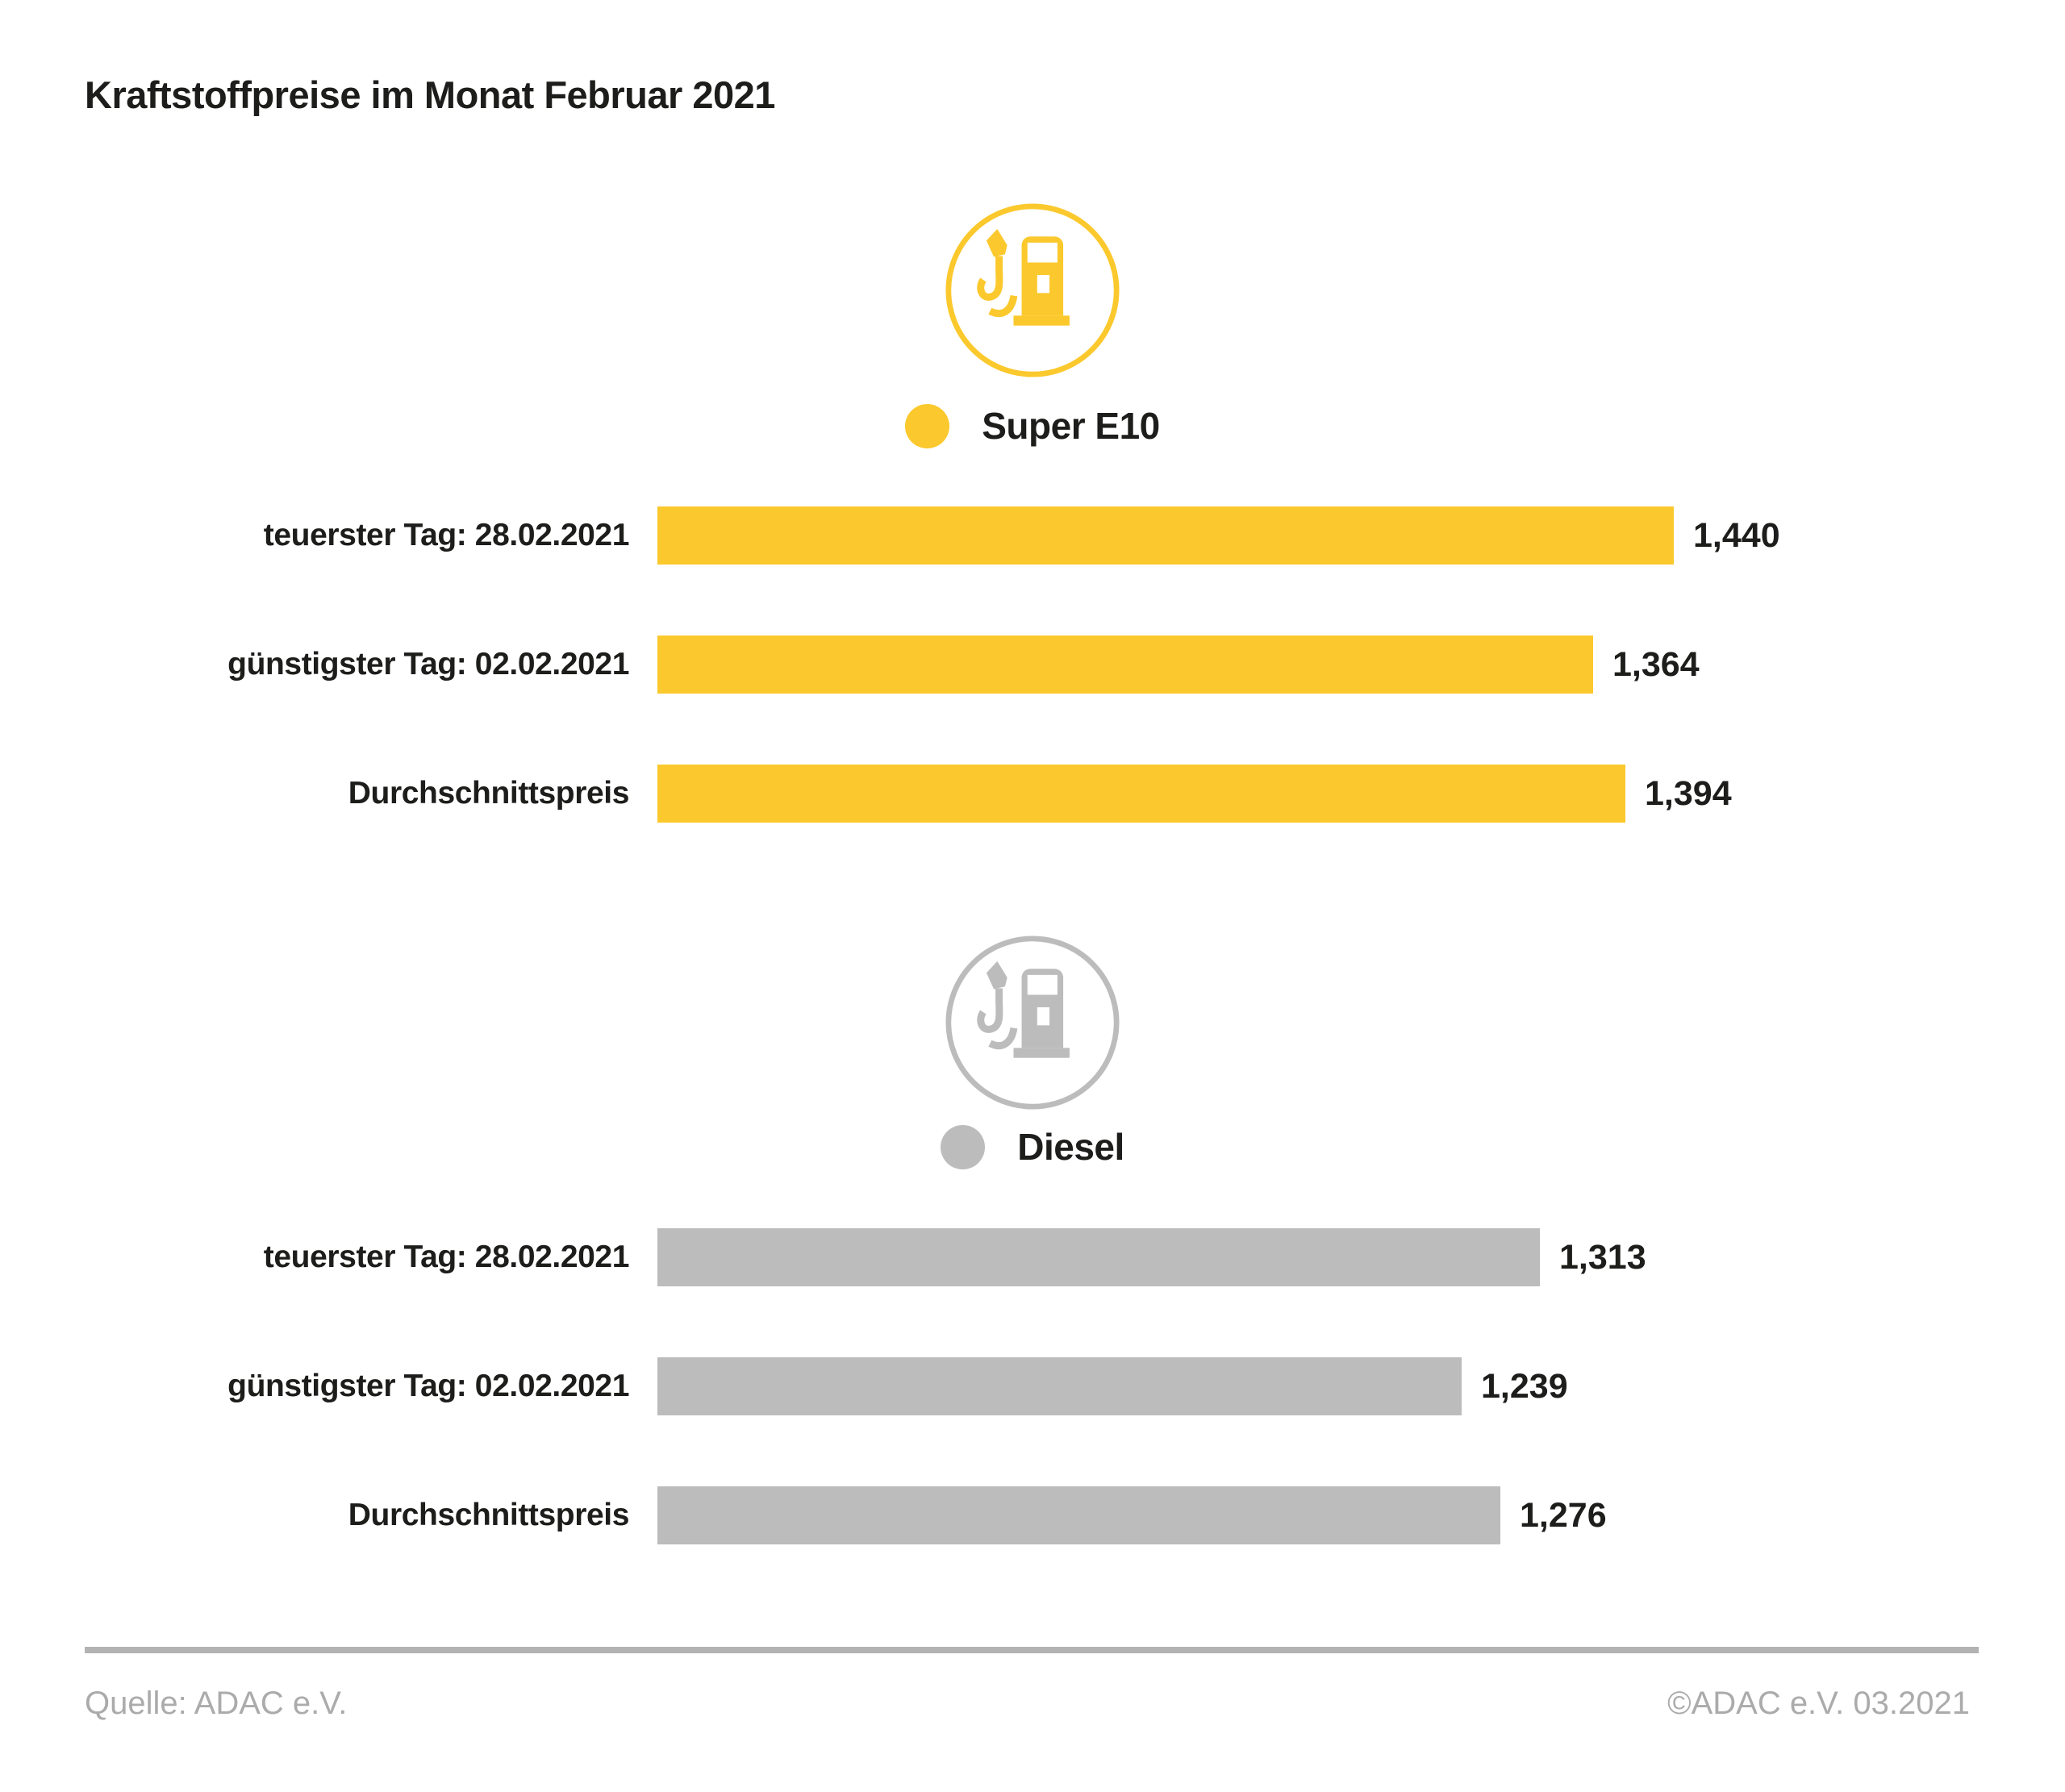  I want to click on legend-label-super: Super E10, so click(1071, 426).